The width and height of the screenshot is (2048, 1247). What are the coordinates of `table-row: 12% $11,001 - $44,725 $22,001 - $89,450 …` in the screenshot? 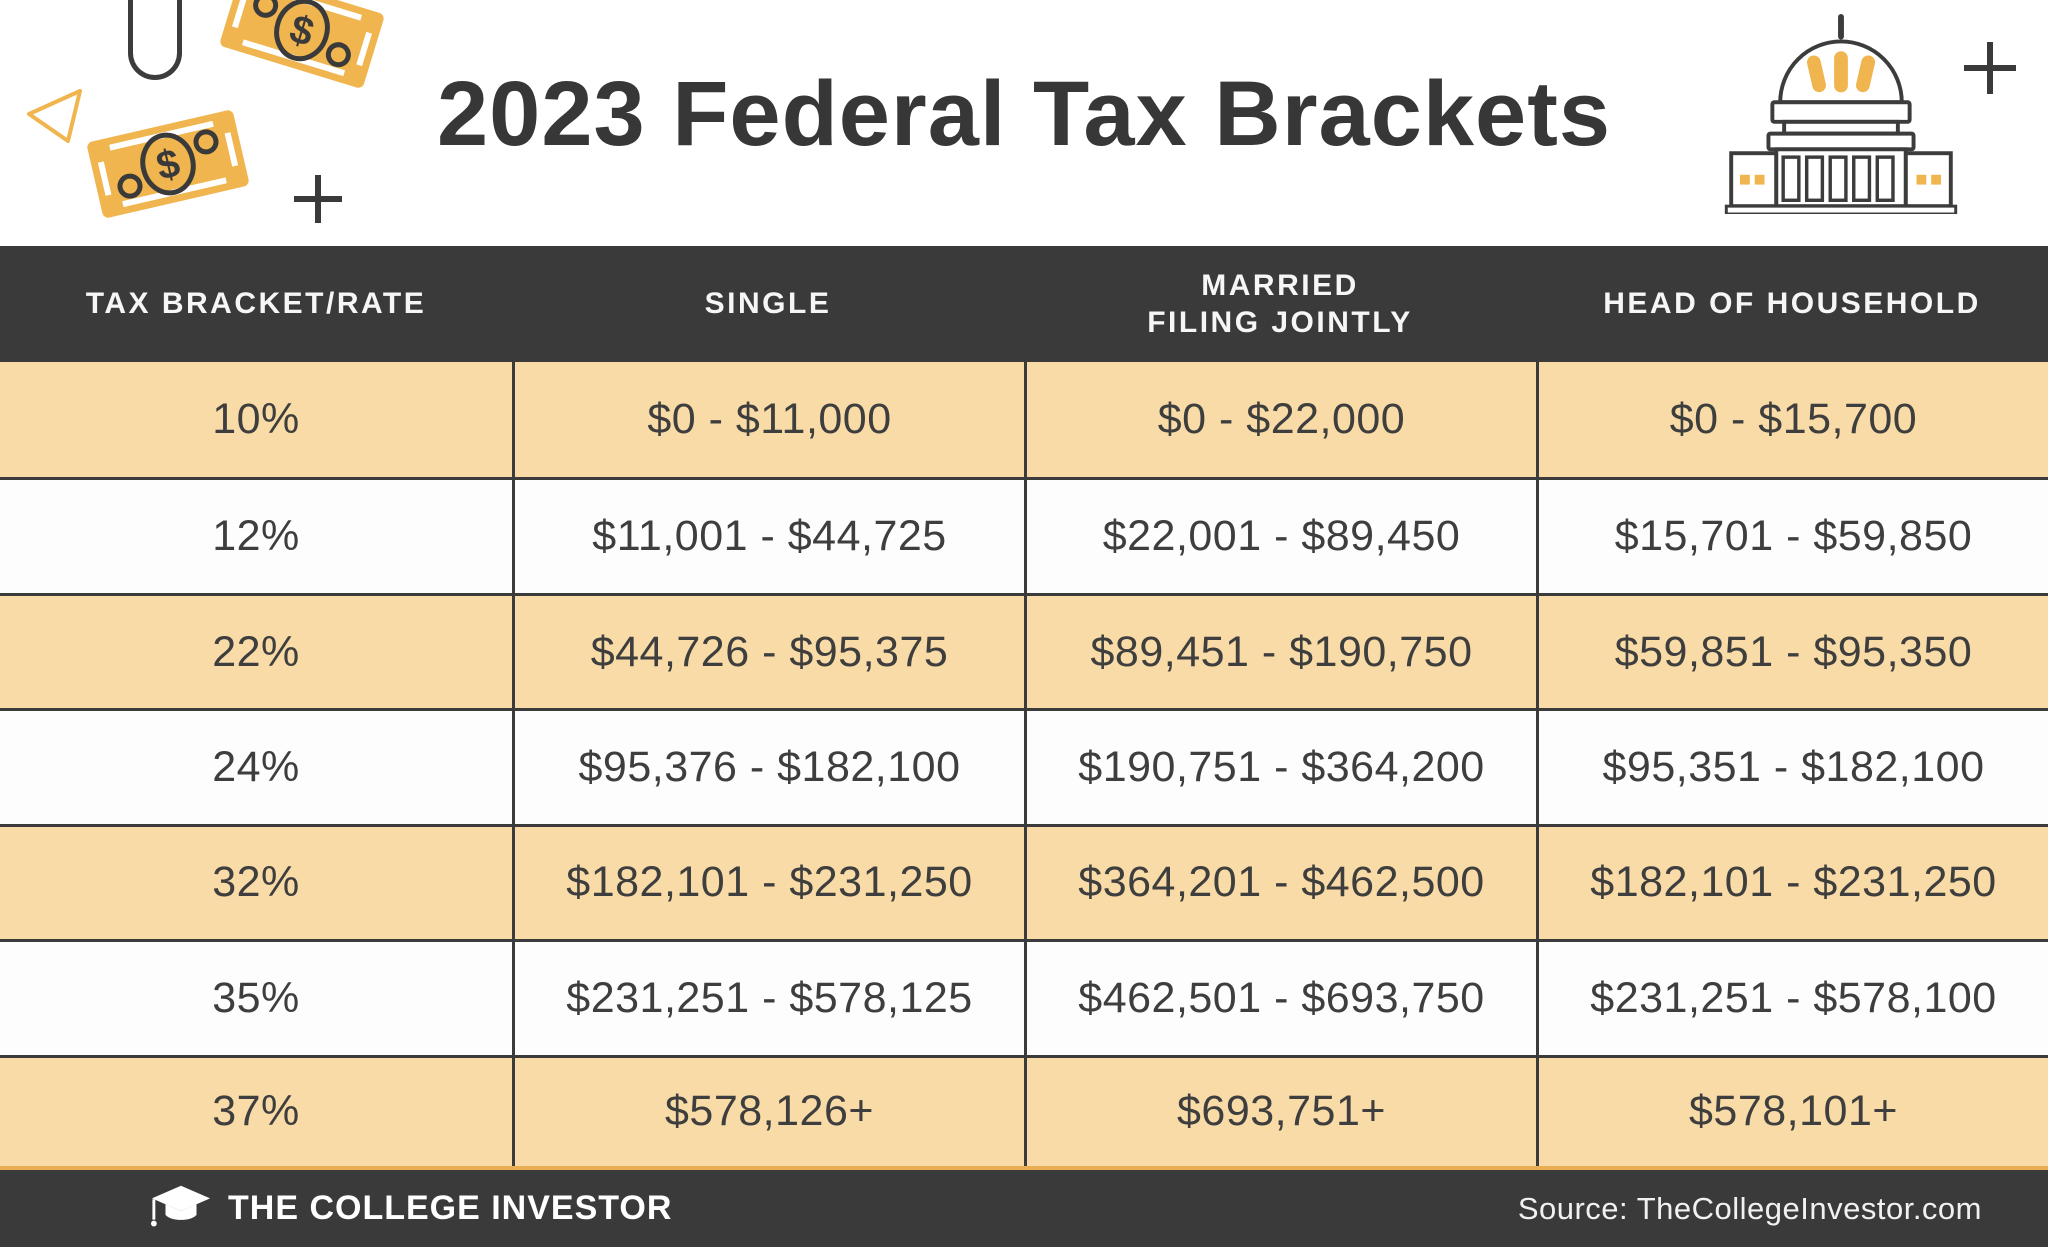 It's located at (1024, 535).